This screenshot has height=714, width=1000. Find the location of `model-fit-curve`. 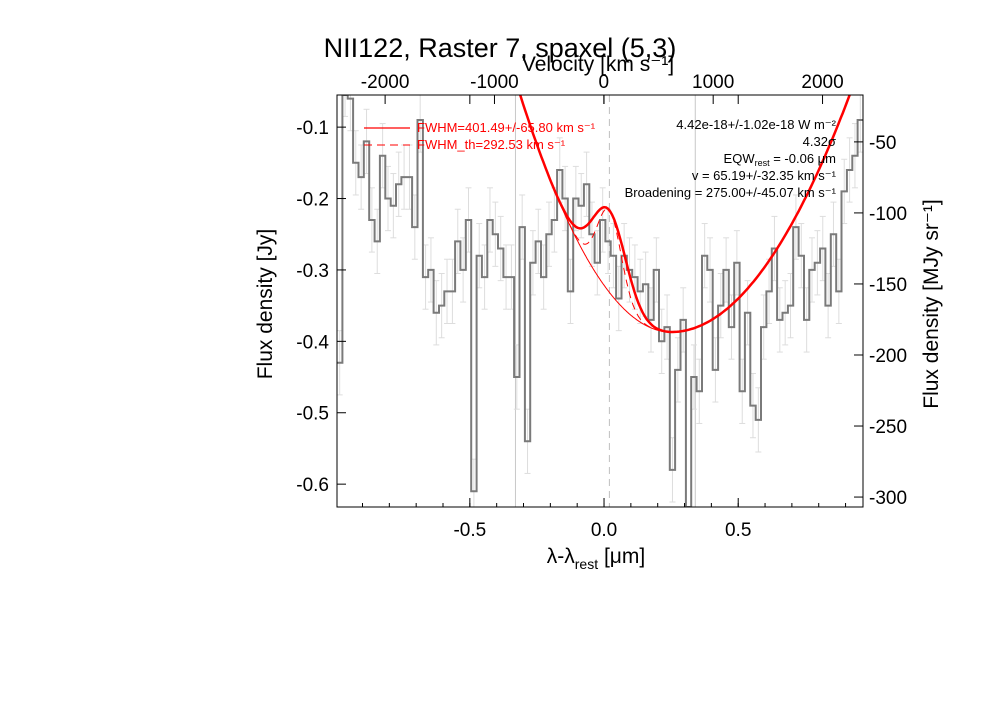

model-fit-curve is located at coordinates (684, 214).